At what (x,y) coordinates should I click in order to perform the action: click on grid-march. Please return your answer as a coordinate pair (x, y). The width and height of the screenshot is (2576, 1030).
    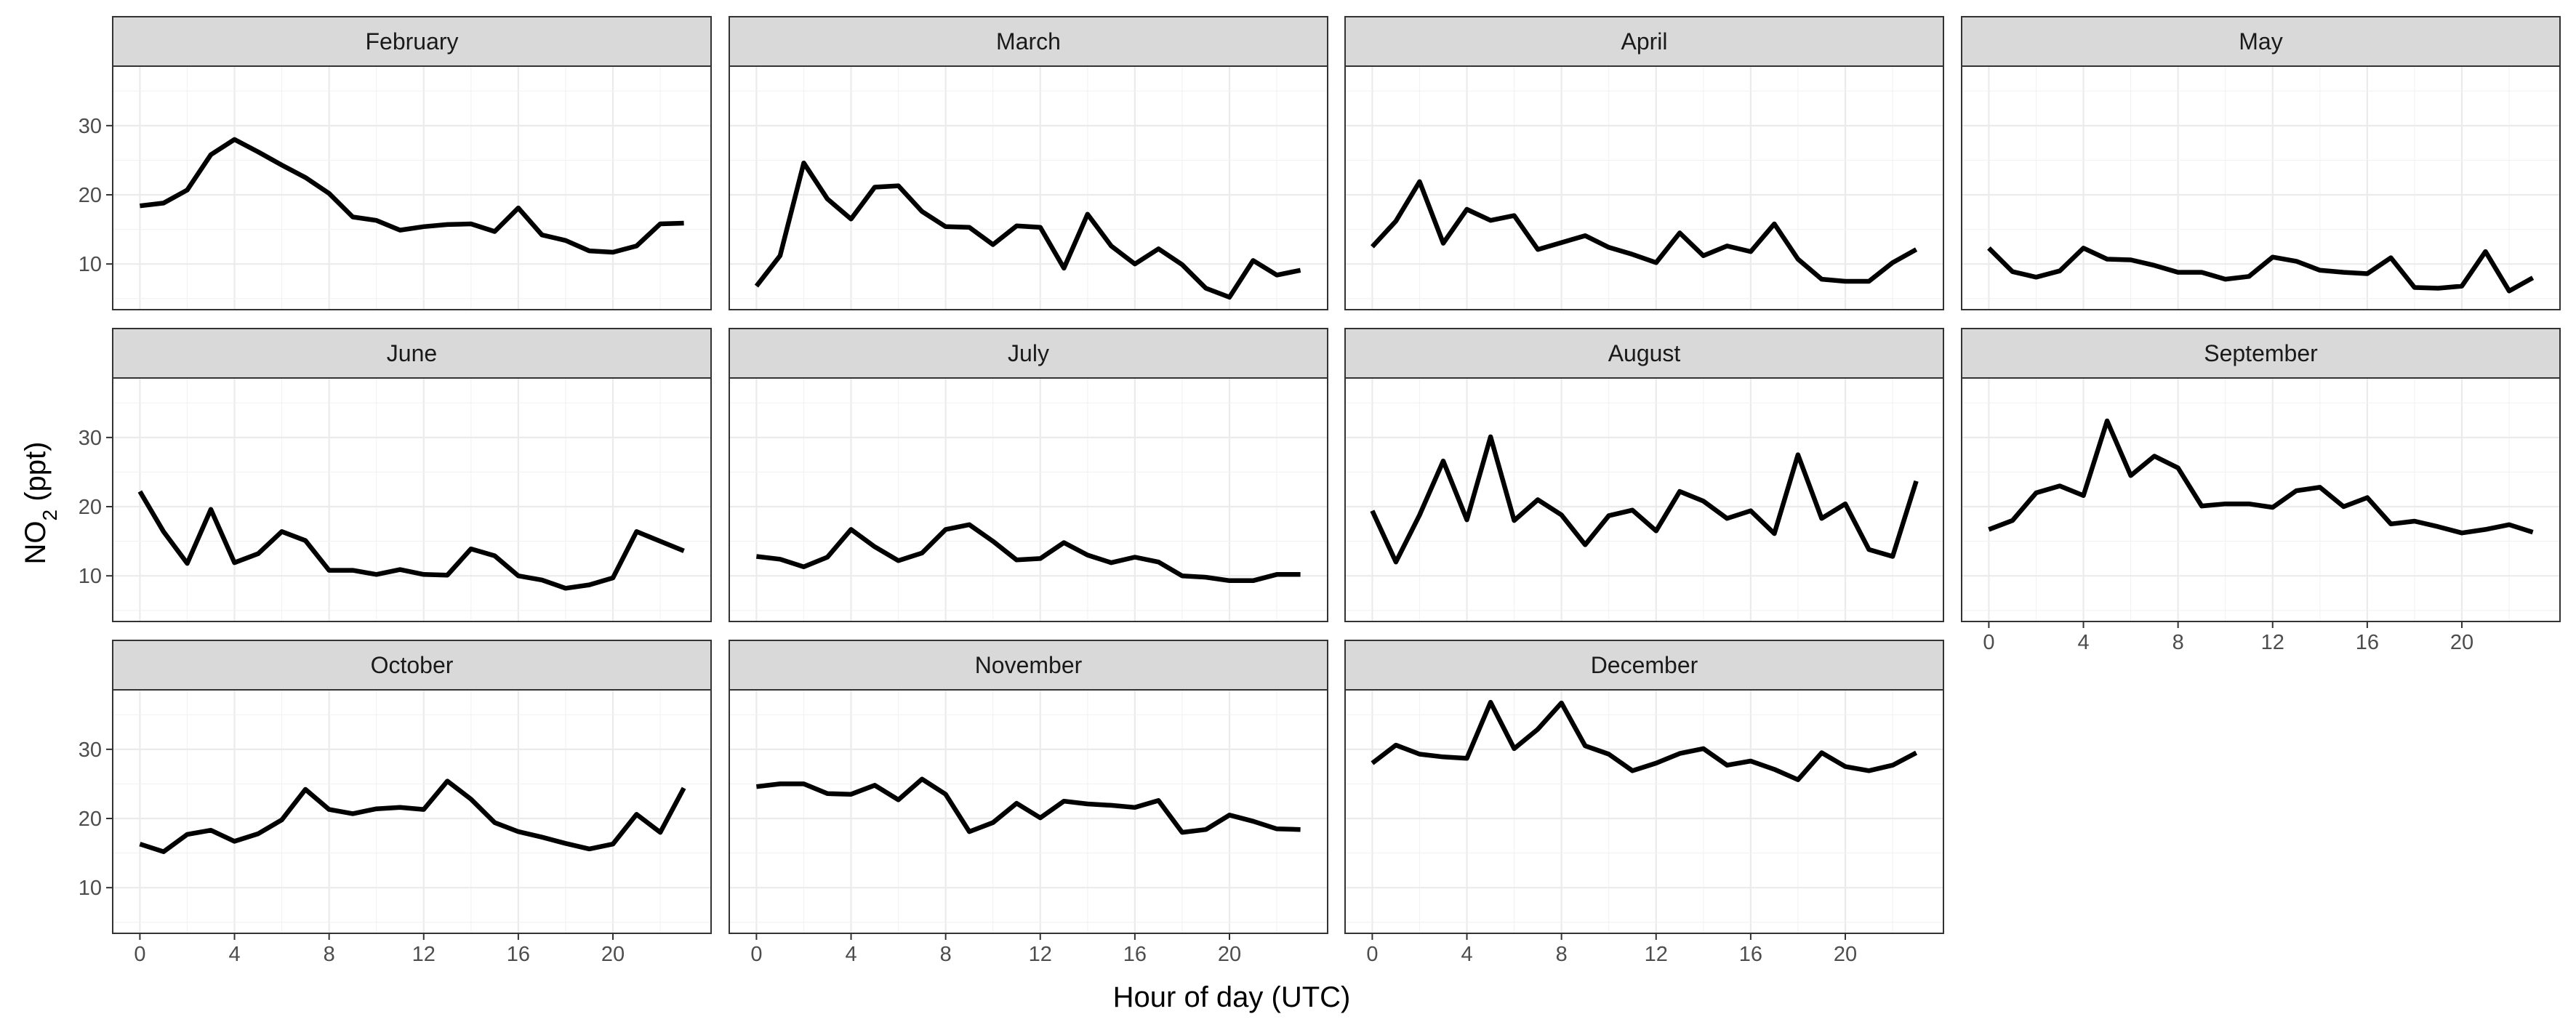
    Looking at the image, I should click on (1028, 188).